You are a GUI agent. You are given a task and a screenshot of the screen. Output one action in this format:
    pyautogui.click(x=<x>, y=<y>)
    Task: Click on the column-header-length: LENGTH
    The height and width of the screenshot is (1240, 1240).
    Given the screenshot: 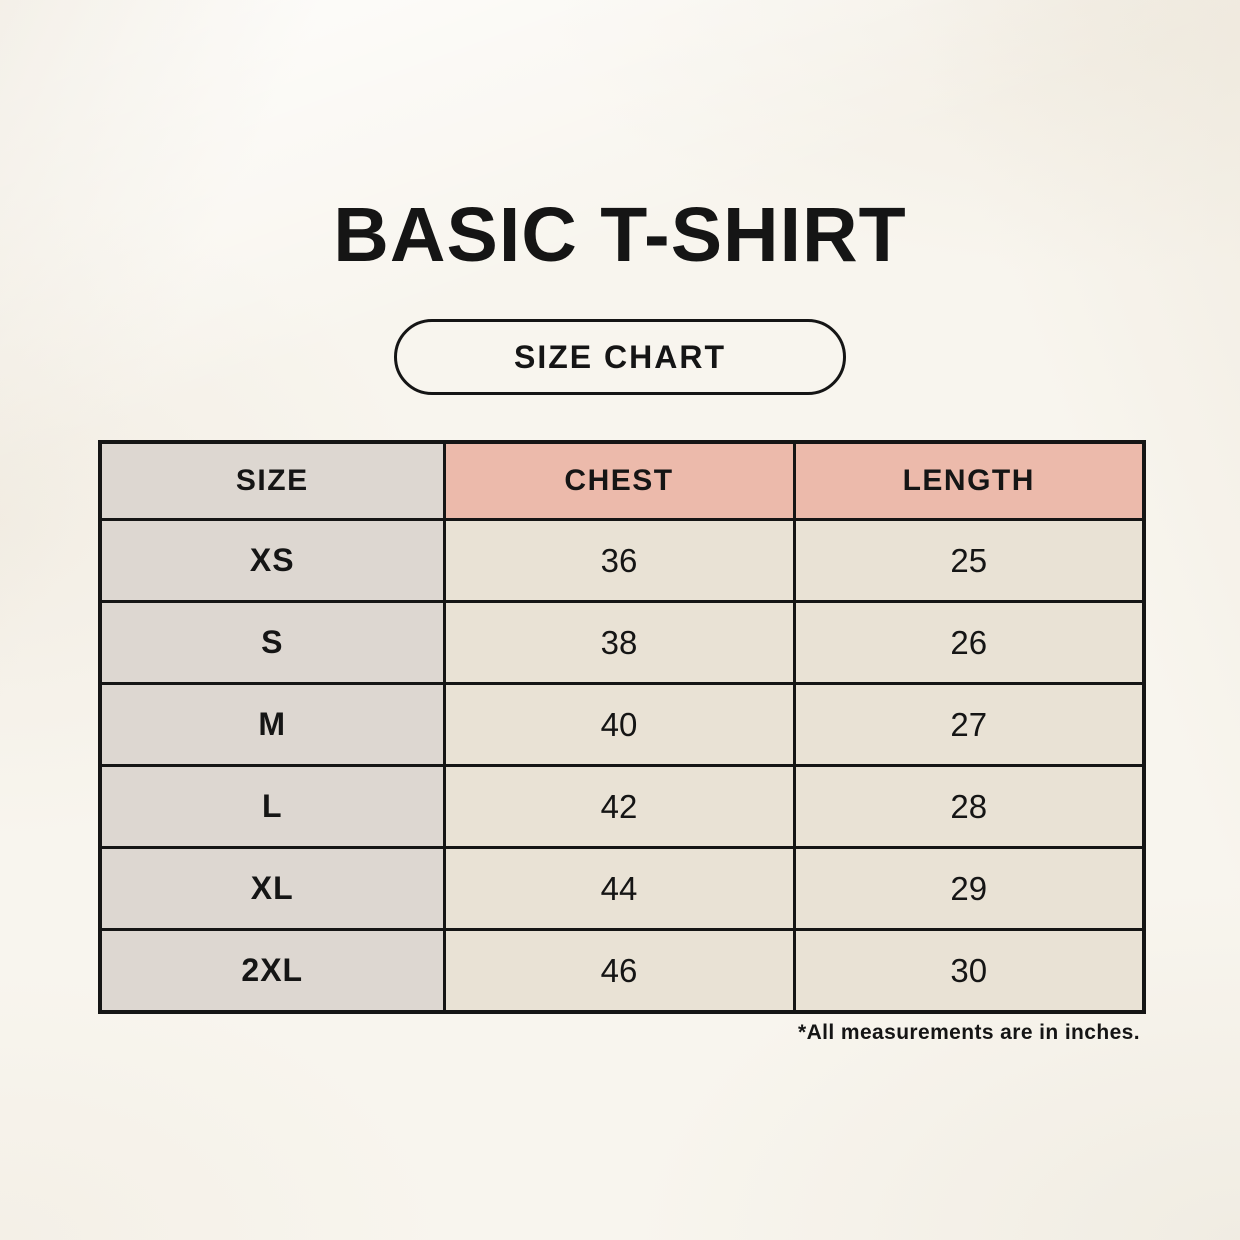 What is the action you would take?
    pyautogui.click(x=969, y=480)
    